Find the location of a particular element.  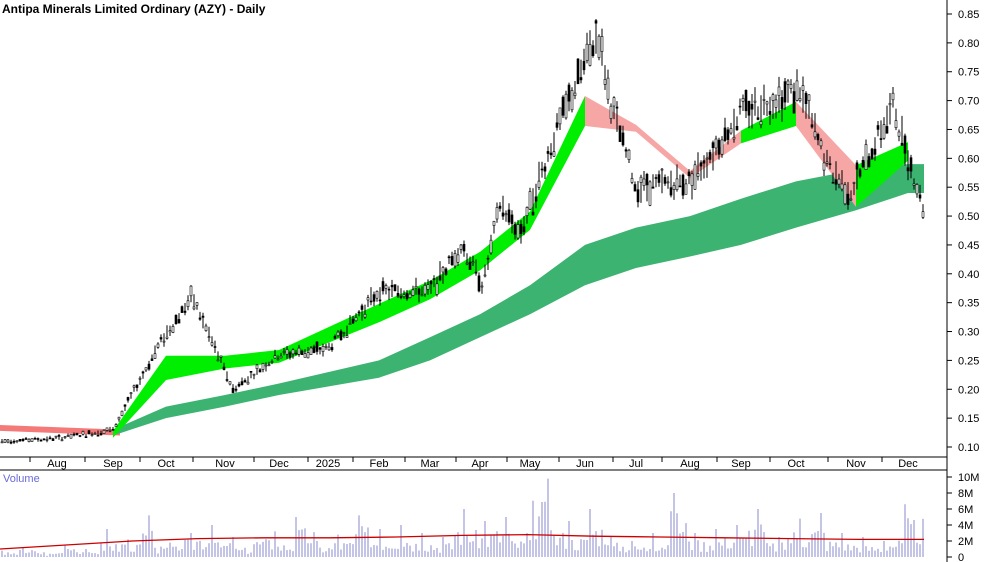

x-tick-label: Oct is located at coordinates (795, 464).